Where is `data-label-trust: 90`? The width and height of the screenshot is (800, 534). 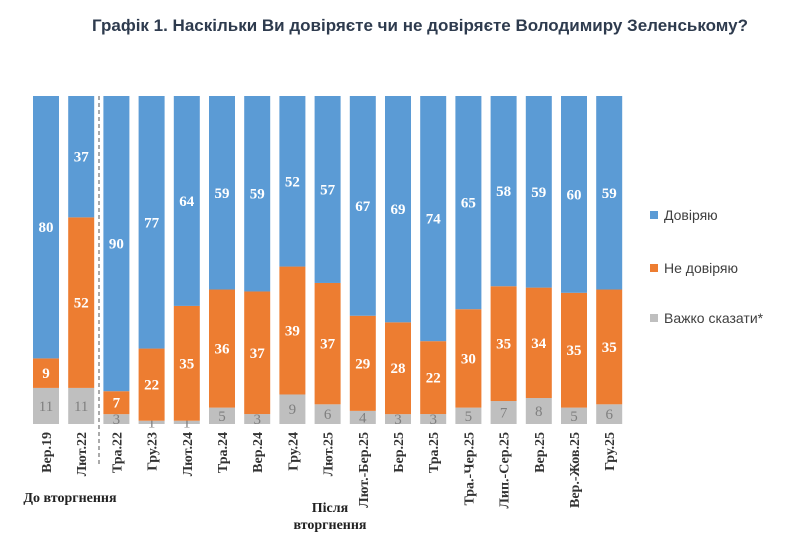
data-label-trust: 90 is located at coordinates (116, 245).